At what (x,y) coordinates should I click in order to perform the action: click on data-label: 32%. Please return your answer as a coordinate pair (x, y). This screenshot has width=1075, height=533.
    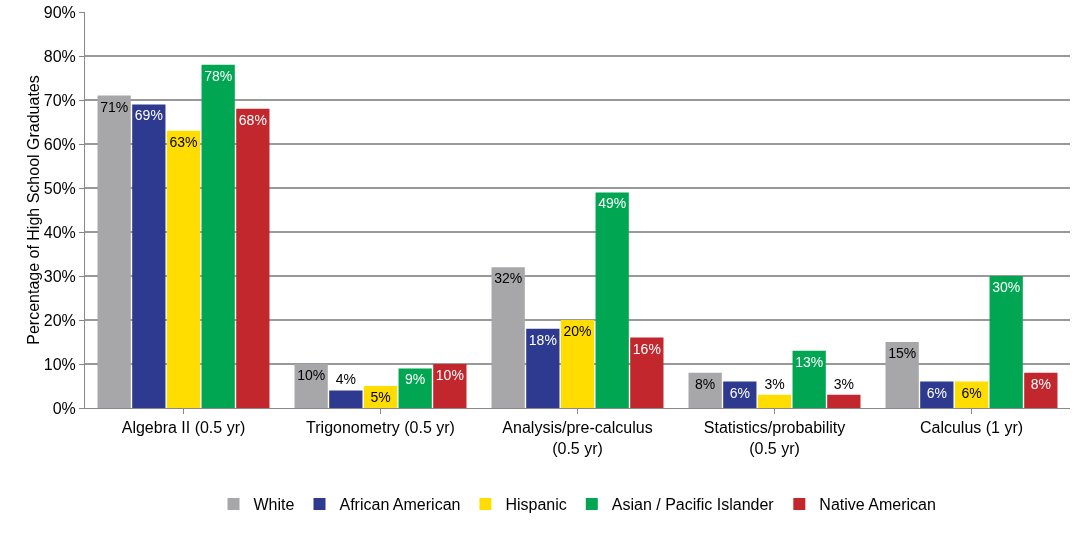
    Looking at the image, I should click on (508, 278).